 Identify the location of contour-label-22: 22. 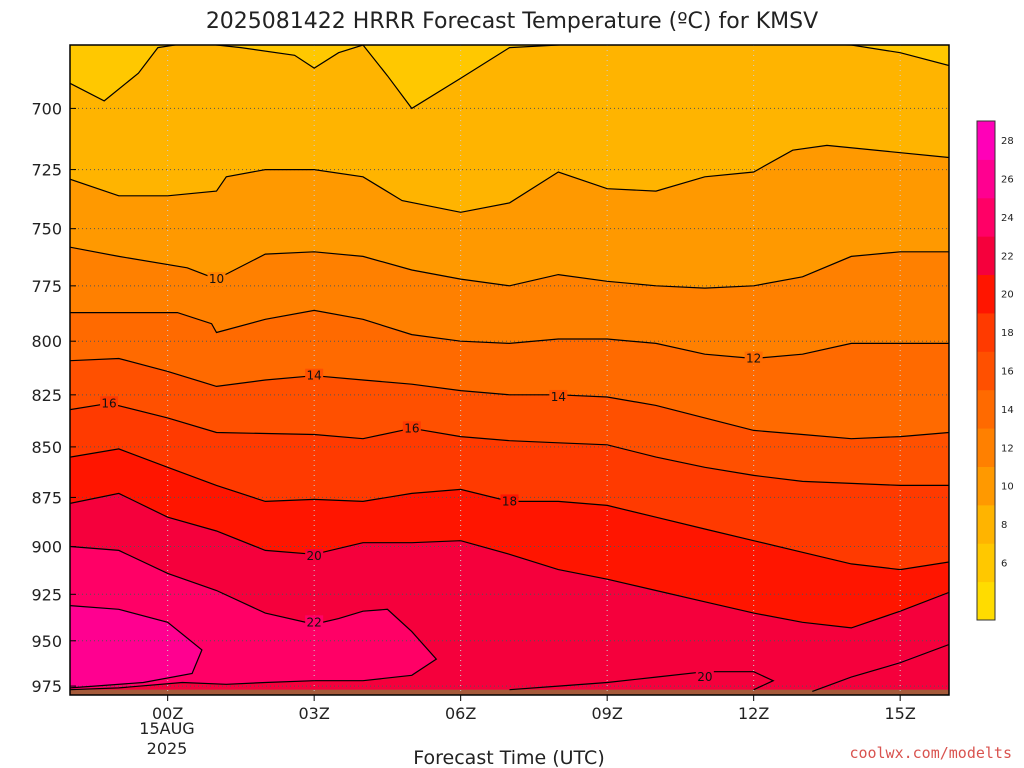
(314, 622).